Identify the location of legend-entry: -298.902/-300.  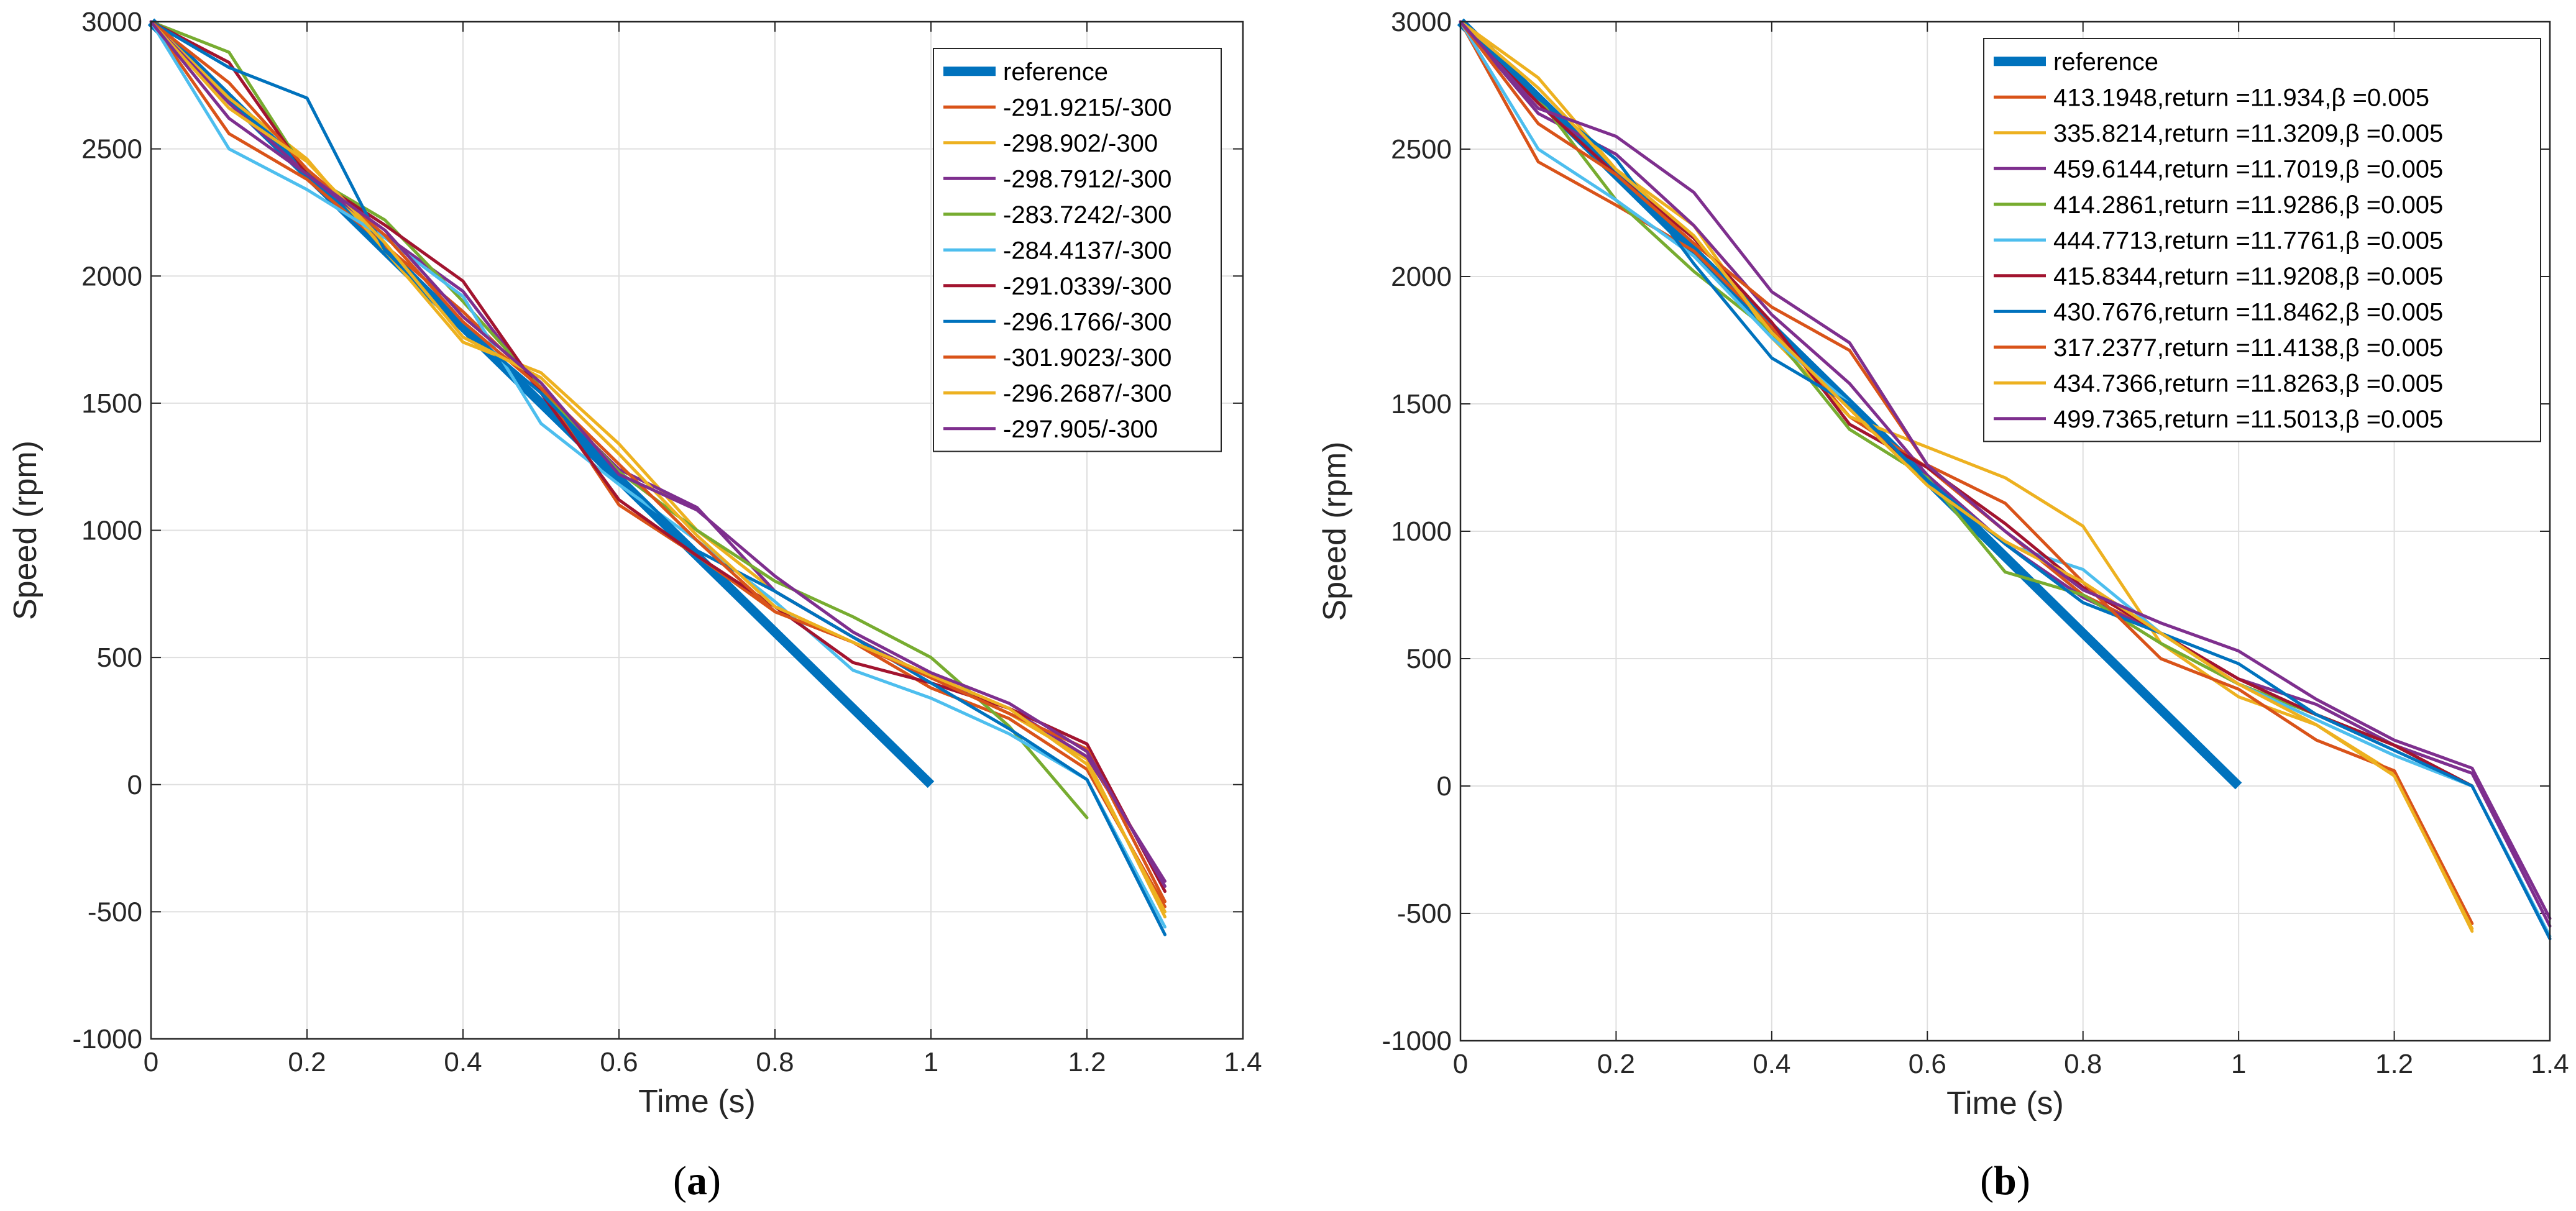
(1080, 143).